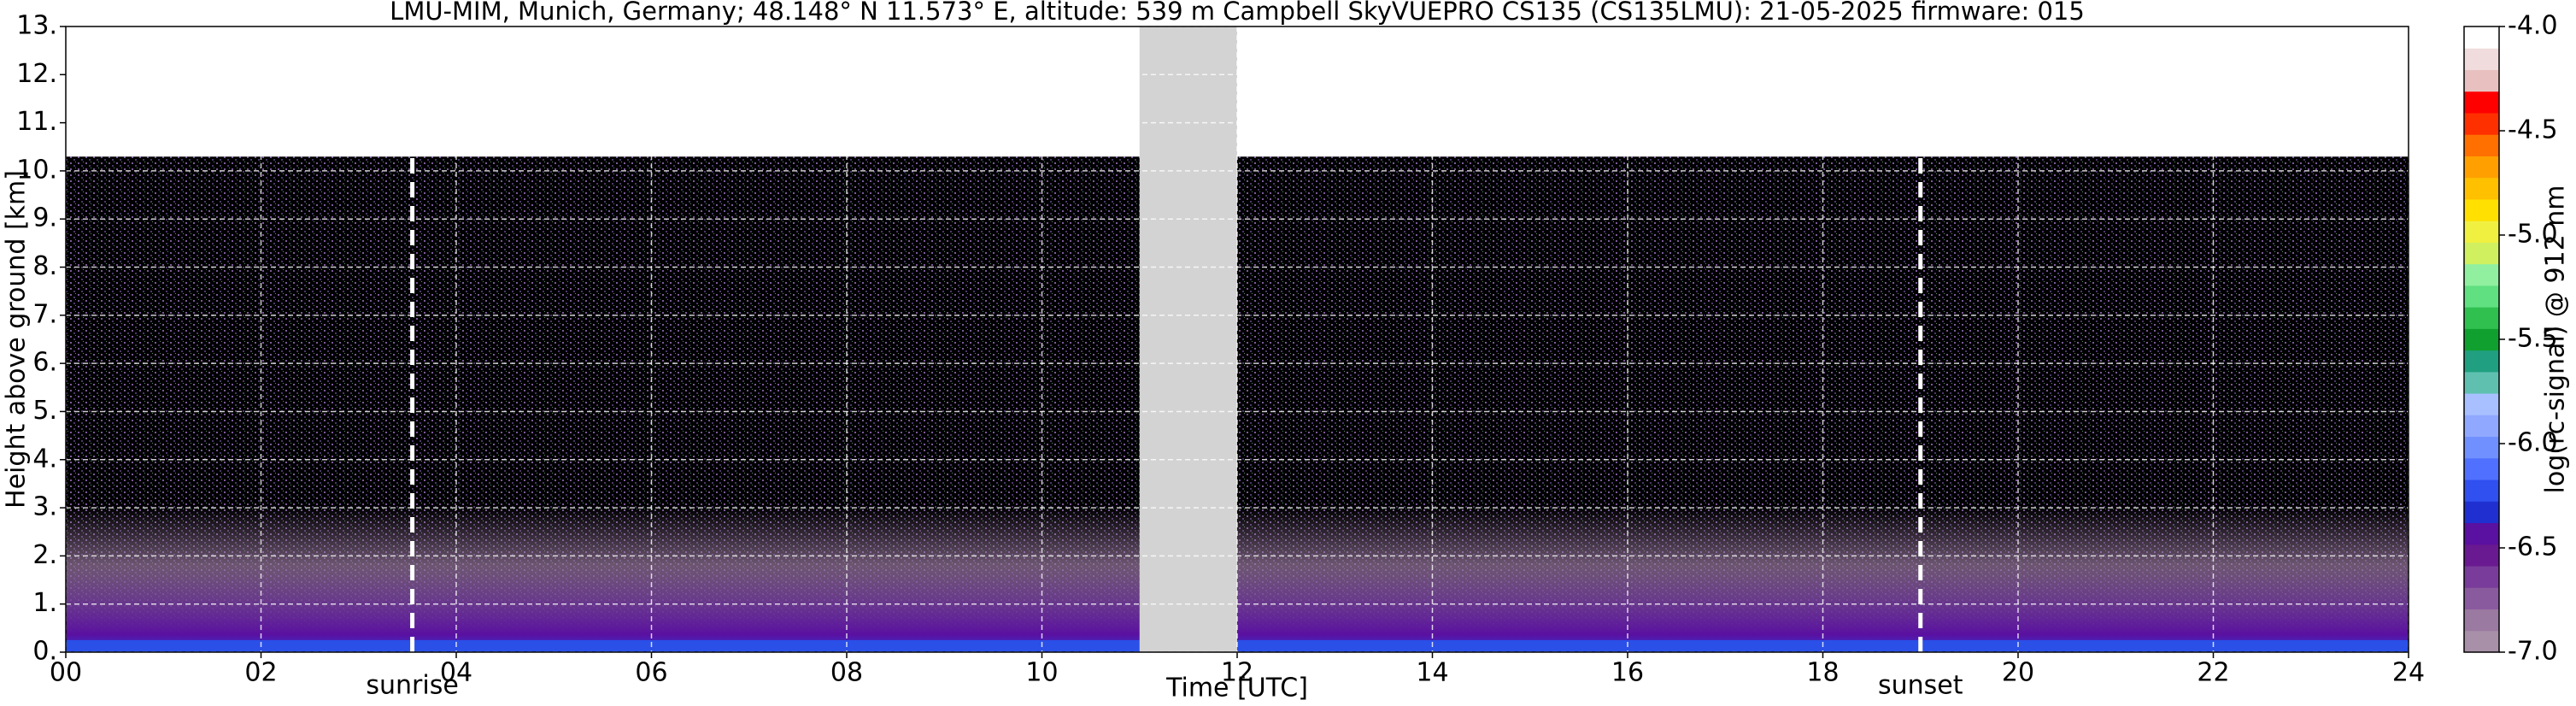 This screenshot has height=706, width=2576. Describe the element at coordinates (36, 26) in the screenshot. I see `y-tick-label: 13.` at that location.